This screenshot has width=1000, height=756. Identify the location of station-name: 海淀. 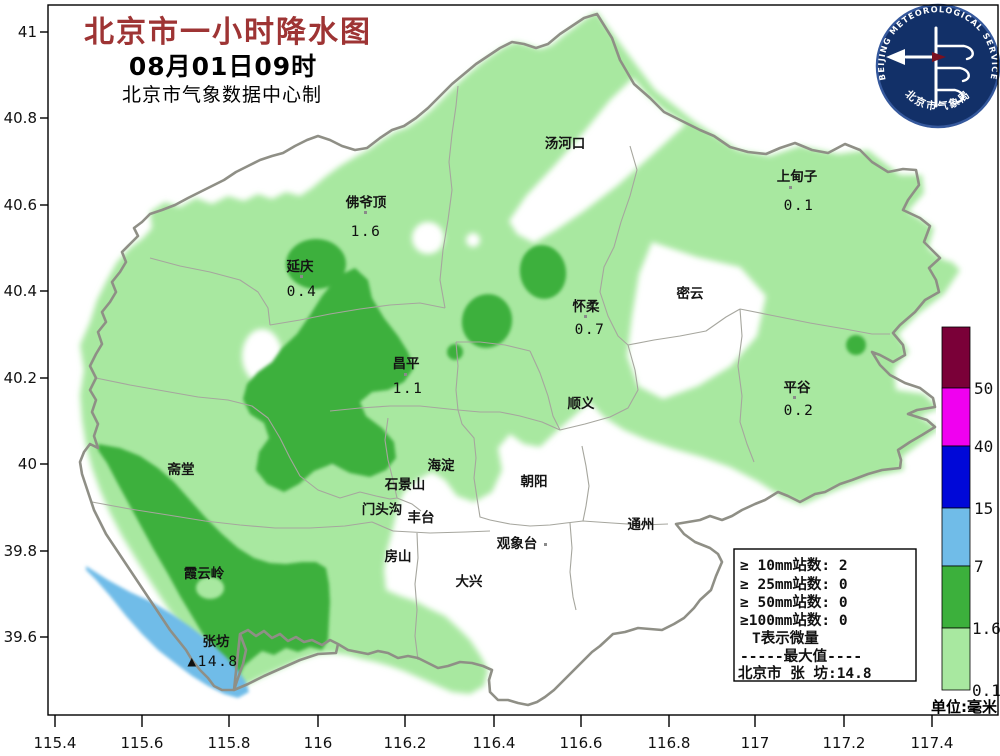
(441, 465).